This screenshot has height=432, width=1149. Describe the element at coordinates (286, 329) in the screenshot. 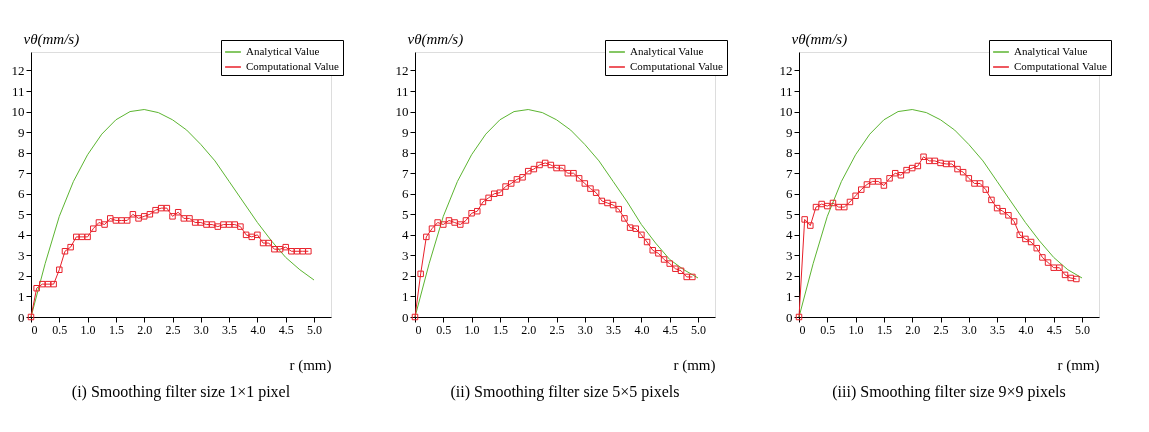

I see `x-tick-label: 4.5` at that location.